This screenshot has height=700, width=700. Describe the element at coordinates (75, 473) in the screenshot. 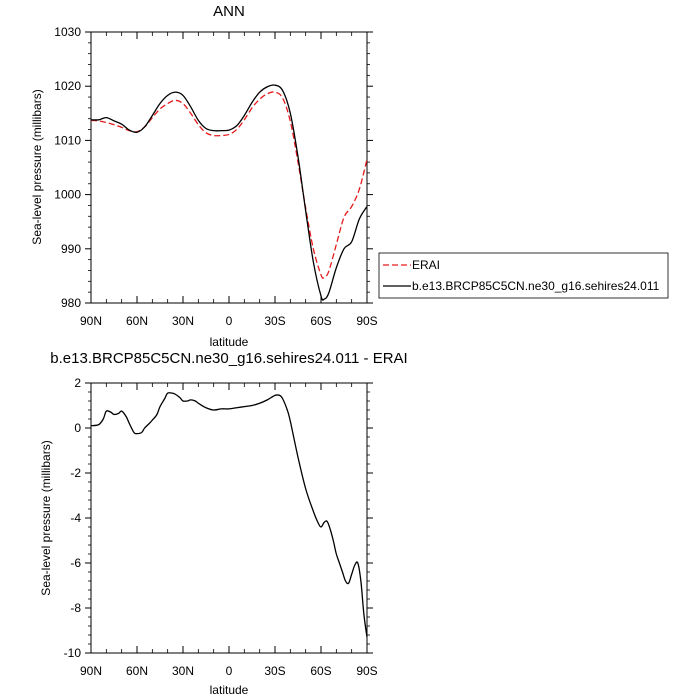

I see `bottom-y-tick-label: -2` at that location.